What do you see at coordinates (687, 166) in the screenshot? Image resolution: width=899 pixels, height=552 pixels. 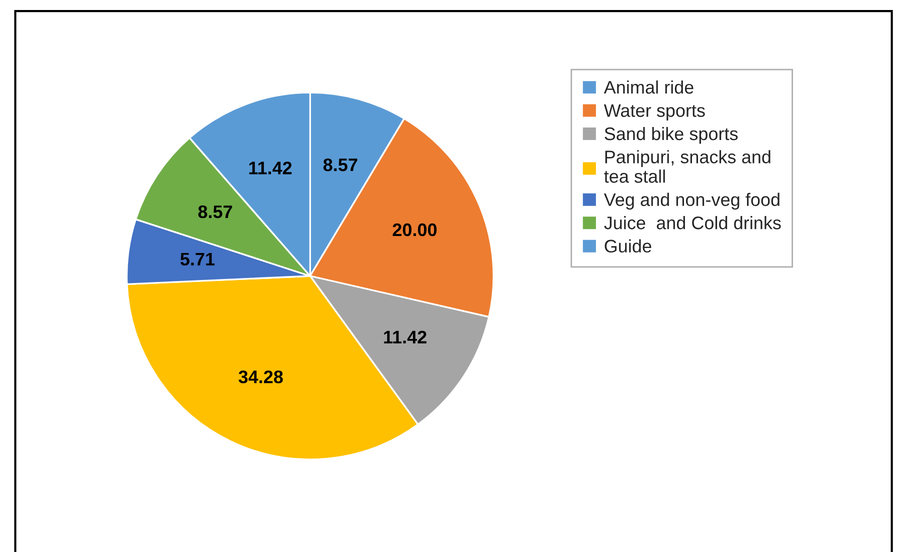 I see `legend-label: Panipuri, snacks and tea stall` at bounding box center [687, 166].